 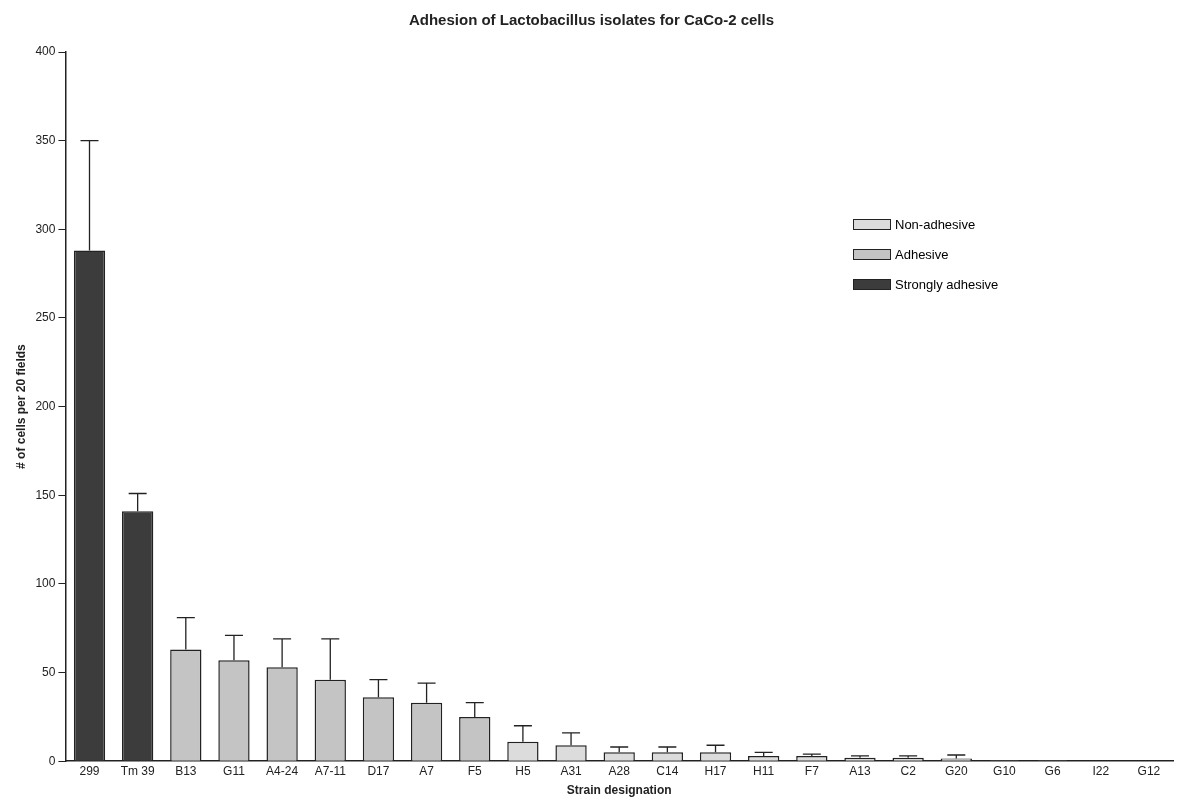 I want to click on x-tick-label: Tm 39, so click(x=137, y=770).